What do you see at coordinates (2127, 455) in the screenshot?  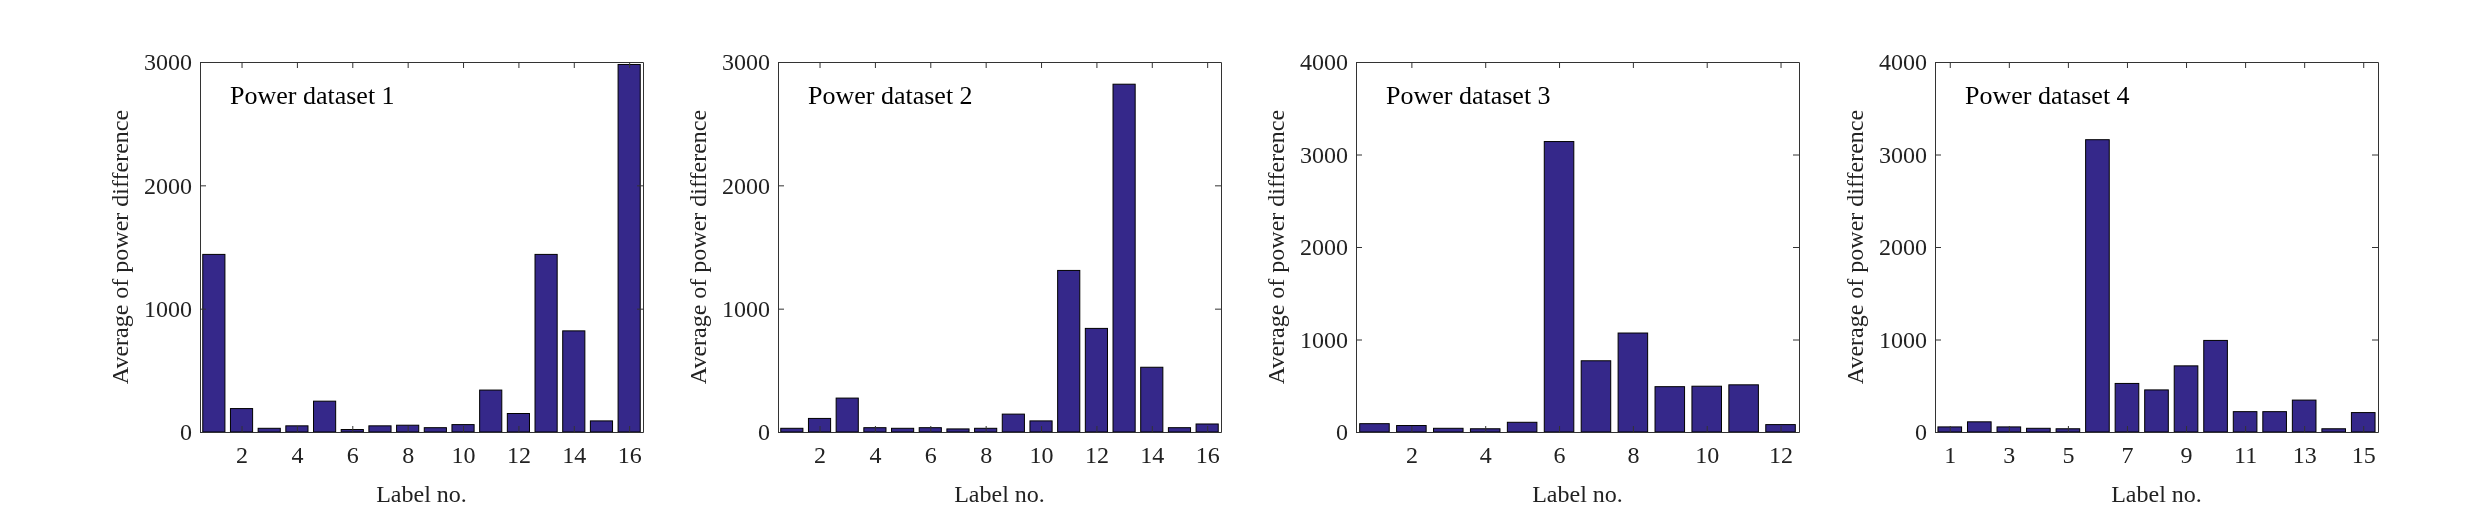 I see `x-tick-label: 7` at bounding box center [2127, 455].